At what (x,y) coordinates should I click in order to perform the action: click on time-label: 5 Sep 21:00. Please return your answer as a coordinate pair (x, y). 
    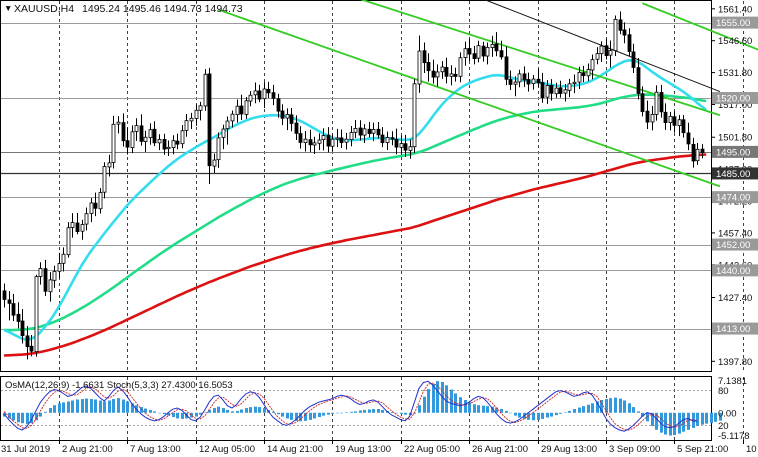
    Looking at the image, I should click on (702, 449).